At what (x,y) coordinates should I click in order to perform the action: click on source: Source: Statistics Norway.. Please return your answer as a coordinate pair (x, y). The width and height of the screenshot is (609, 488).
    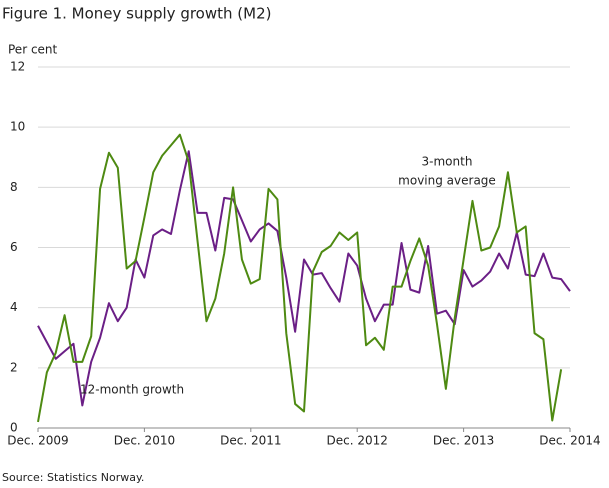
    Looking at the image, I should click on (73, 477).